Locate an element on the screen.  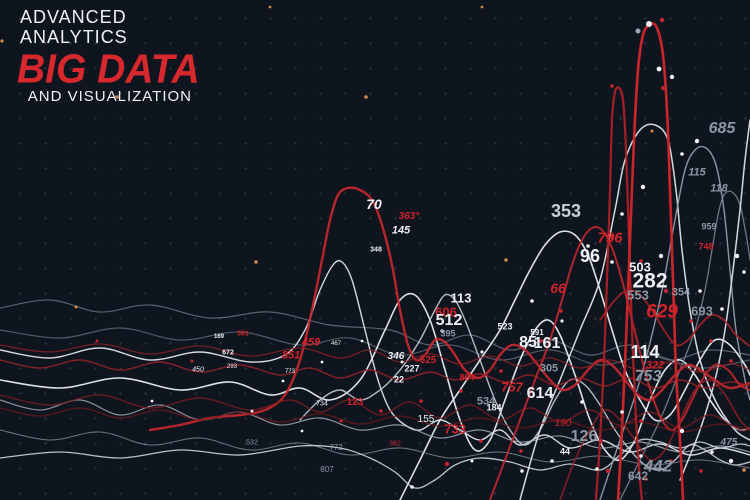
series-red-spike-narrow is located at coordinates (619, 293).